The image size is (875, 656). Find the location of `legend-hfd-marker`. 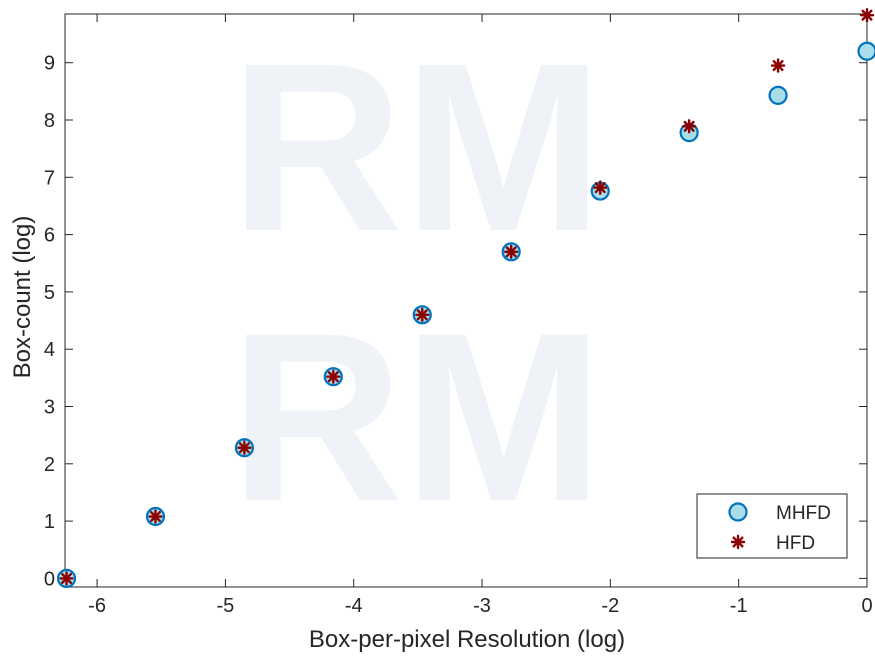

legend-hfd-marker is located at coordinates (738, 542).